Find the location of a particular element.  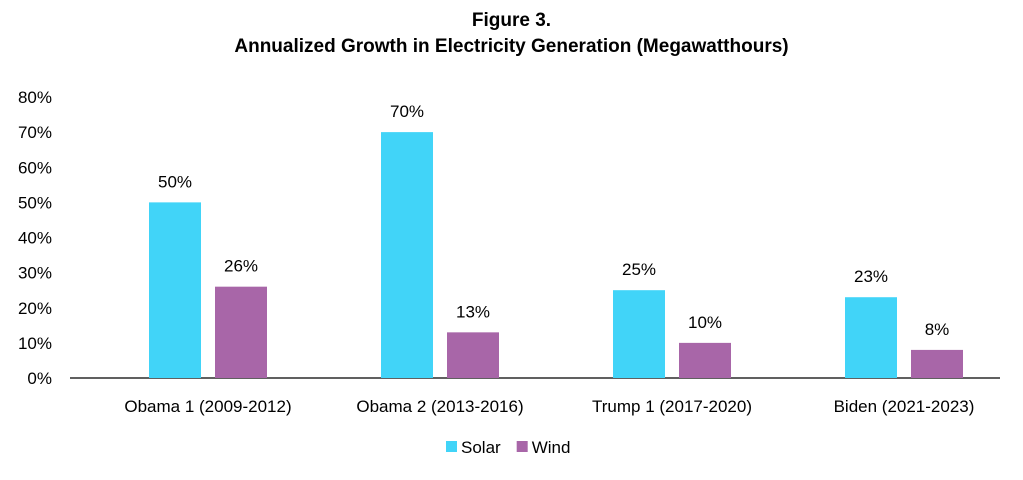

legend-label-solar: Solar is located at coordinates (481, 447).